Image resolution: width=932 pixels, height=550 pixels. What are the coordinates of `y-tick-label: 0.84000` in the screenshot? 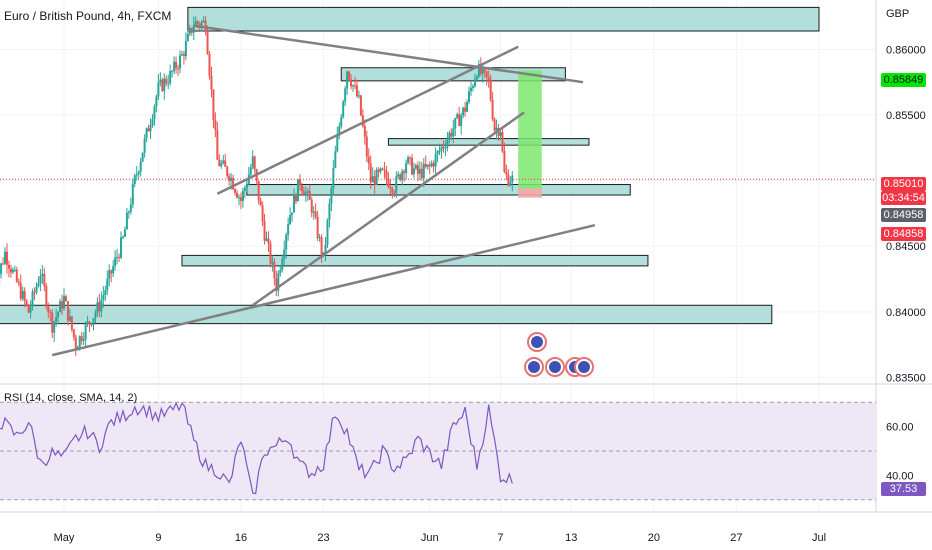 It's located at (906, 313).